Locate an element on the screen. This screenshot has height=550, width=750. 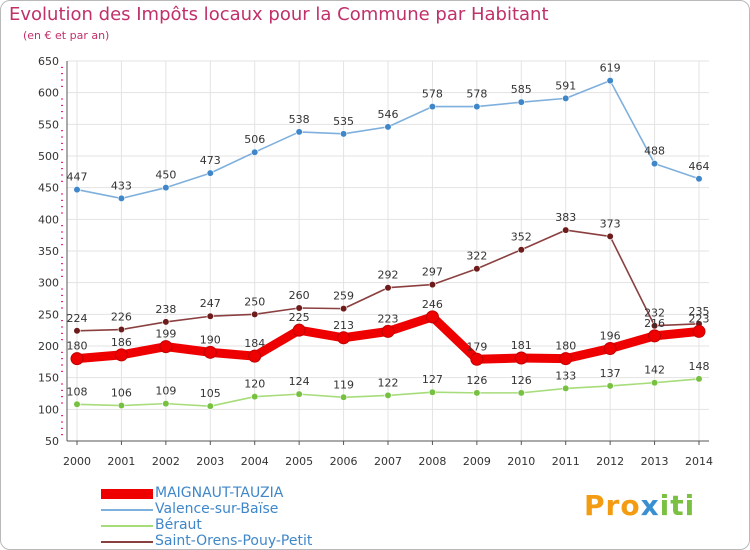
data-label-valence-sur-ba-se: 546 is located at coordinates (388, 114).